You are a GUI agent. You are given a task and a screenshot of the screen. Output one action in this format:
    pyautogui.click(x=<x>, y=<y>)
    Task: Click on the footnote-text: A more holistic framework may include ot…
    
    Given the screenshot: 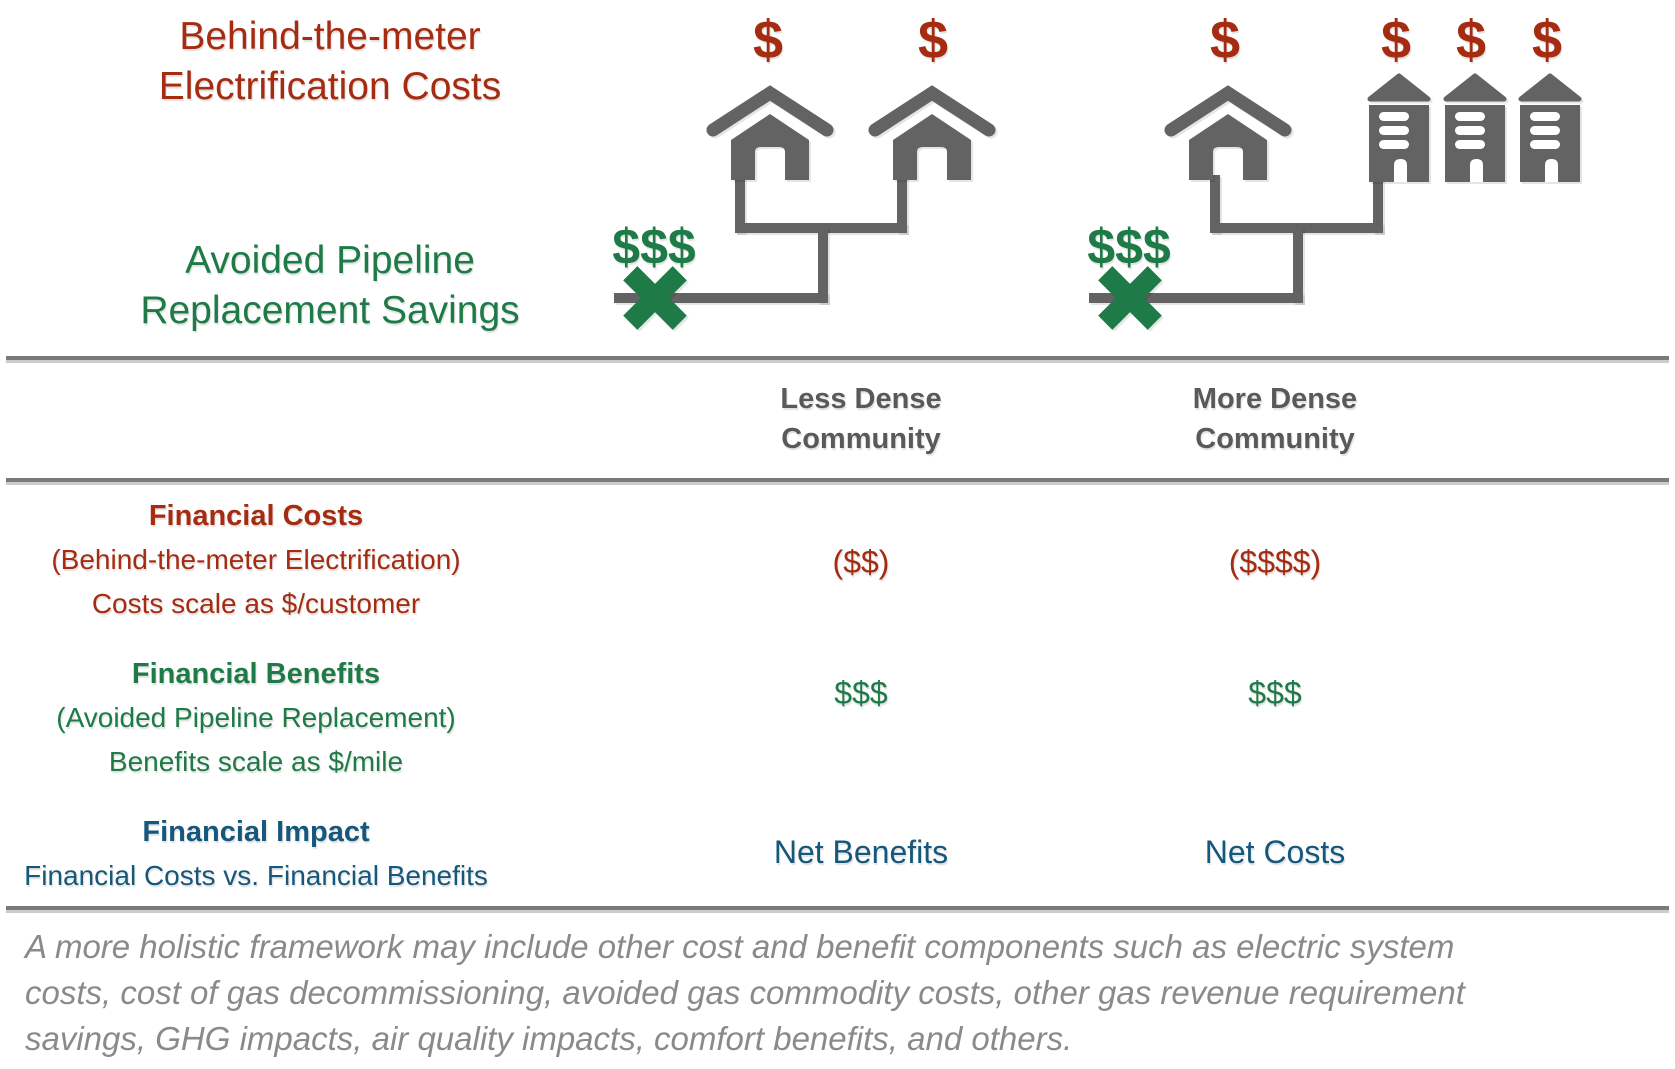 What is the action you would take?
    pyautogui.click(x=840, y=993)
    